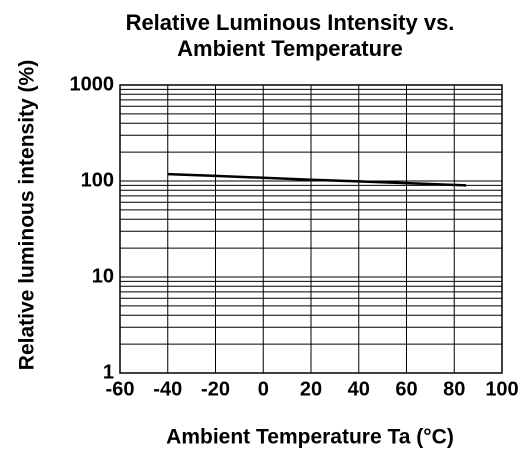 The image size is (520, 455). I want to click on x-tick-label: 0, so click(263, 389).